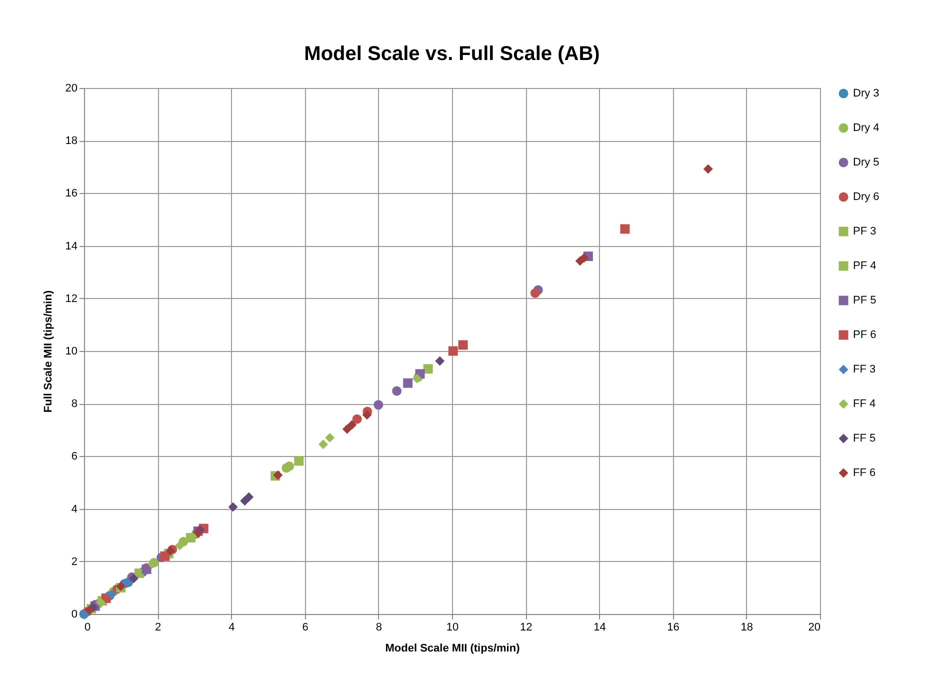 The width and height of the screenshot is (930, 681). I want to click on legend-label: PF 6, so click(864, 335).